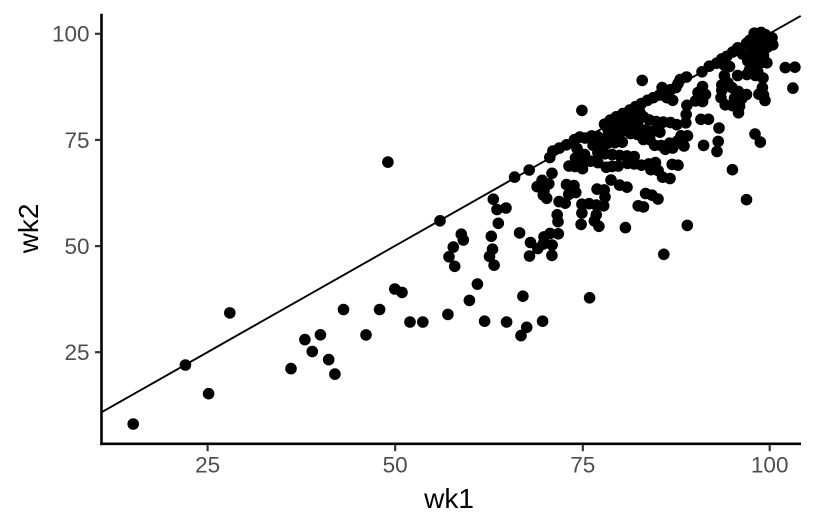  I want to click on svg-text: wk2, so click(28, 229).